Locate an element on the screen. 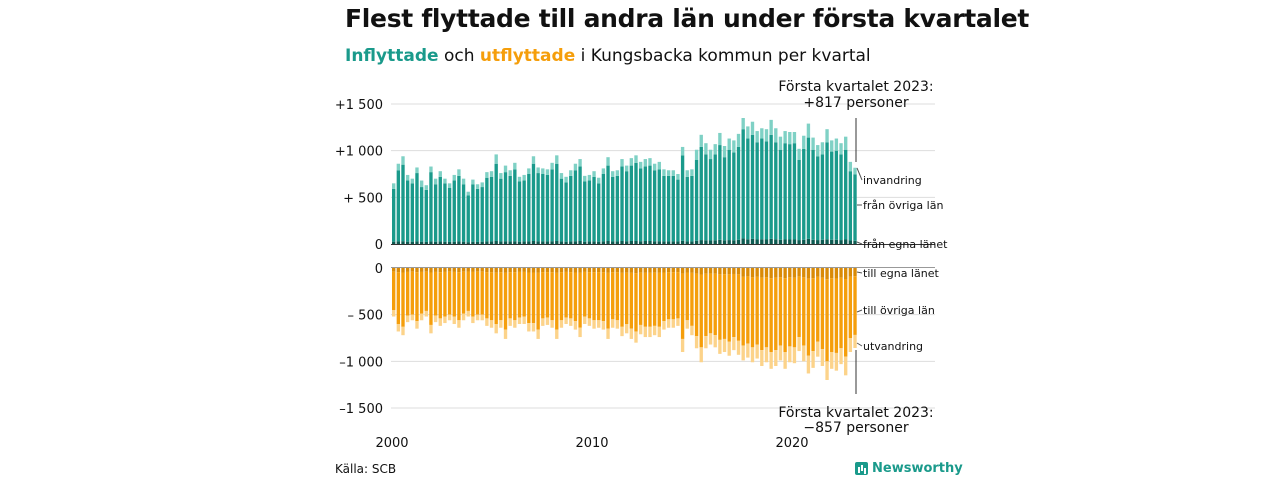 The width and height of the screenshot is (1280, 480). y-tick-bottom: 0 is located at coordinates (379, 269).